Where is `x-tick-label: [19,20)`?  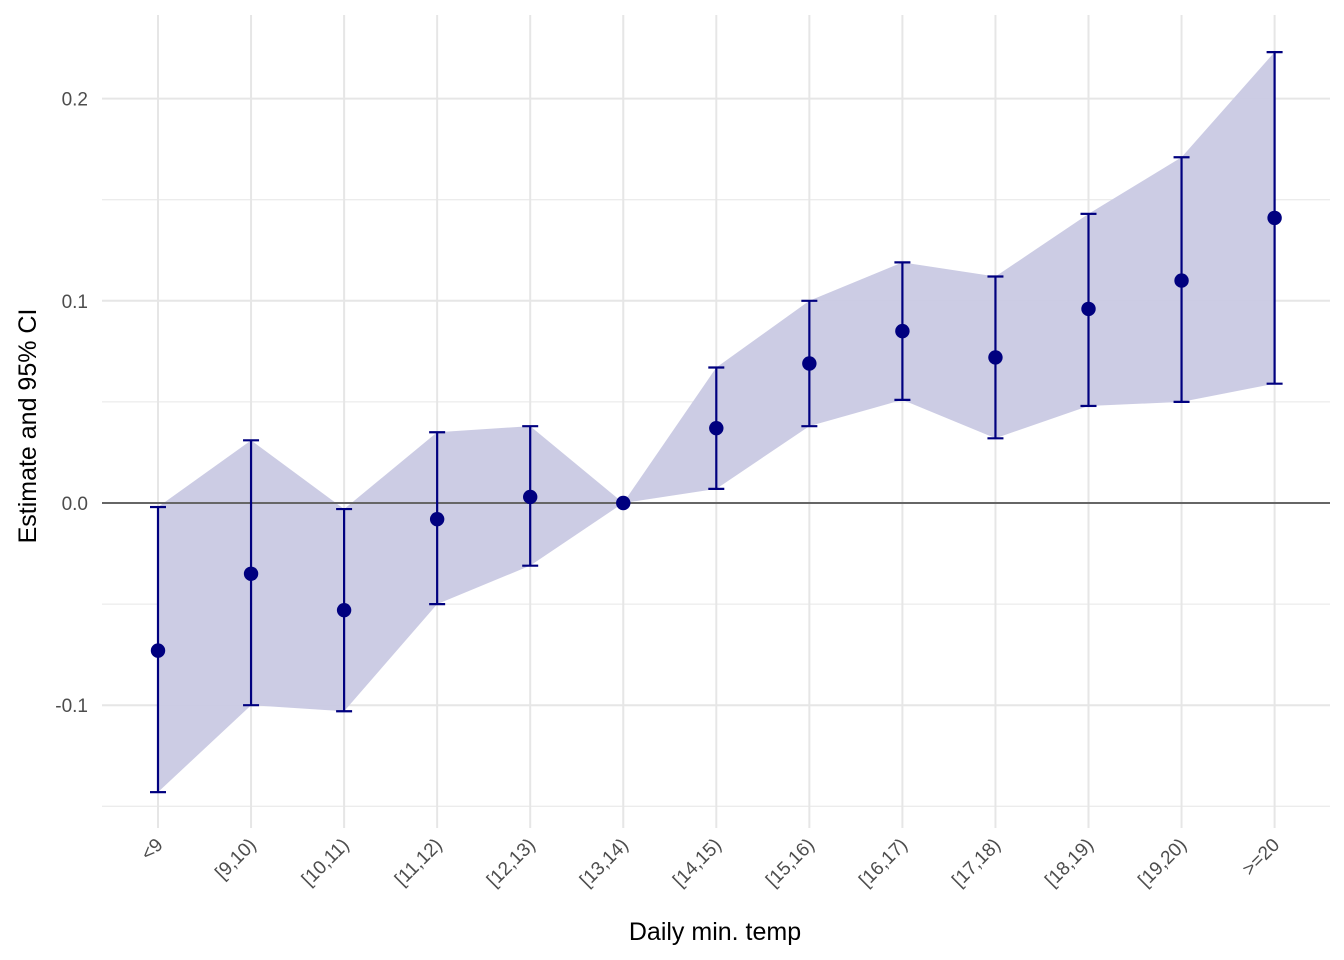 x-tick-label: [19,20) is located at coordinates (1162, 863).